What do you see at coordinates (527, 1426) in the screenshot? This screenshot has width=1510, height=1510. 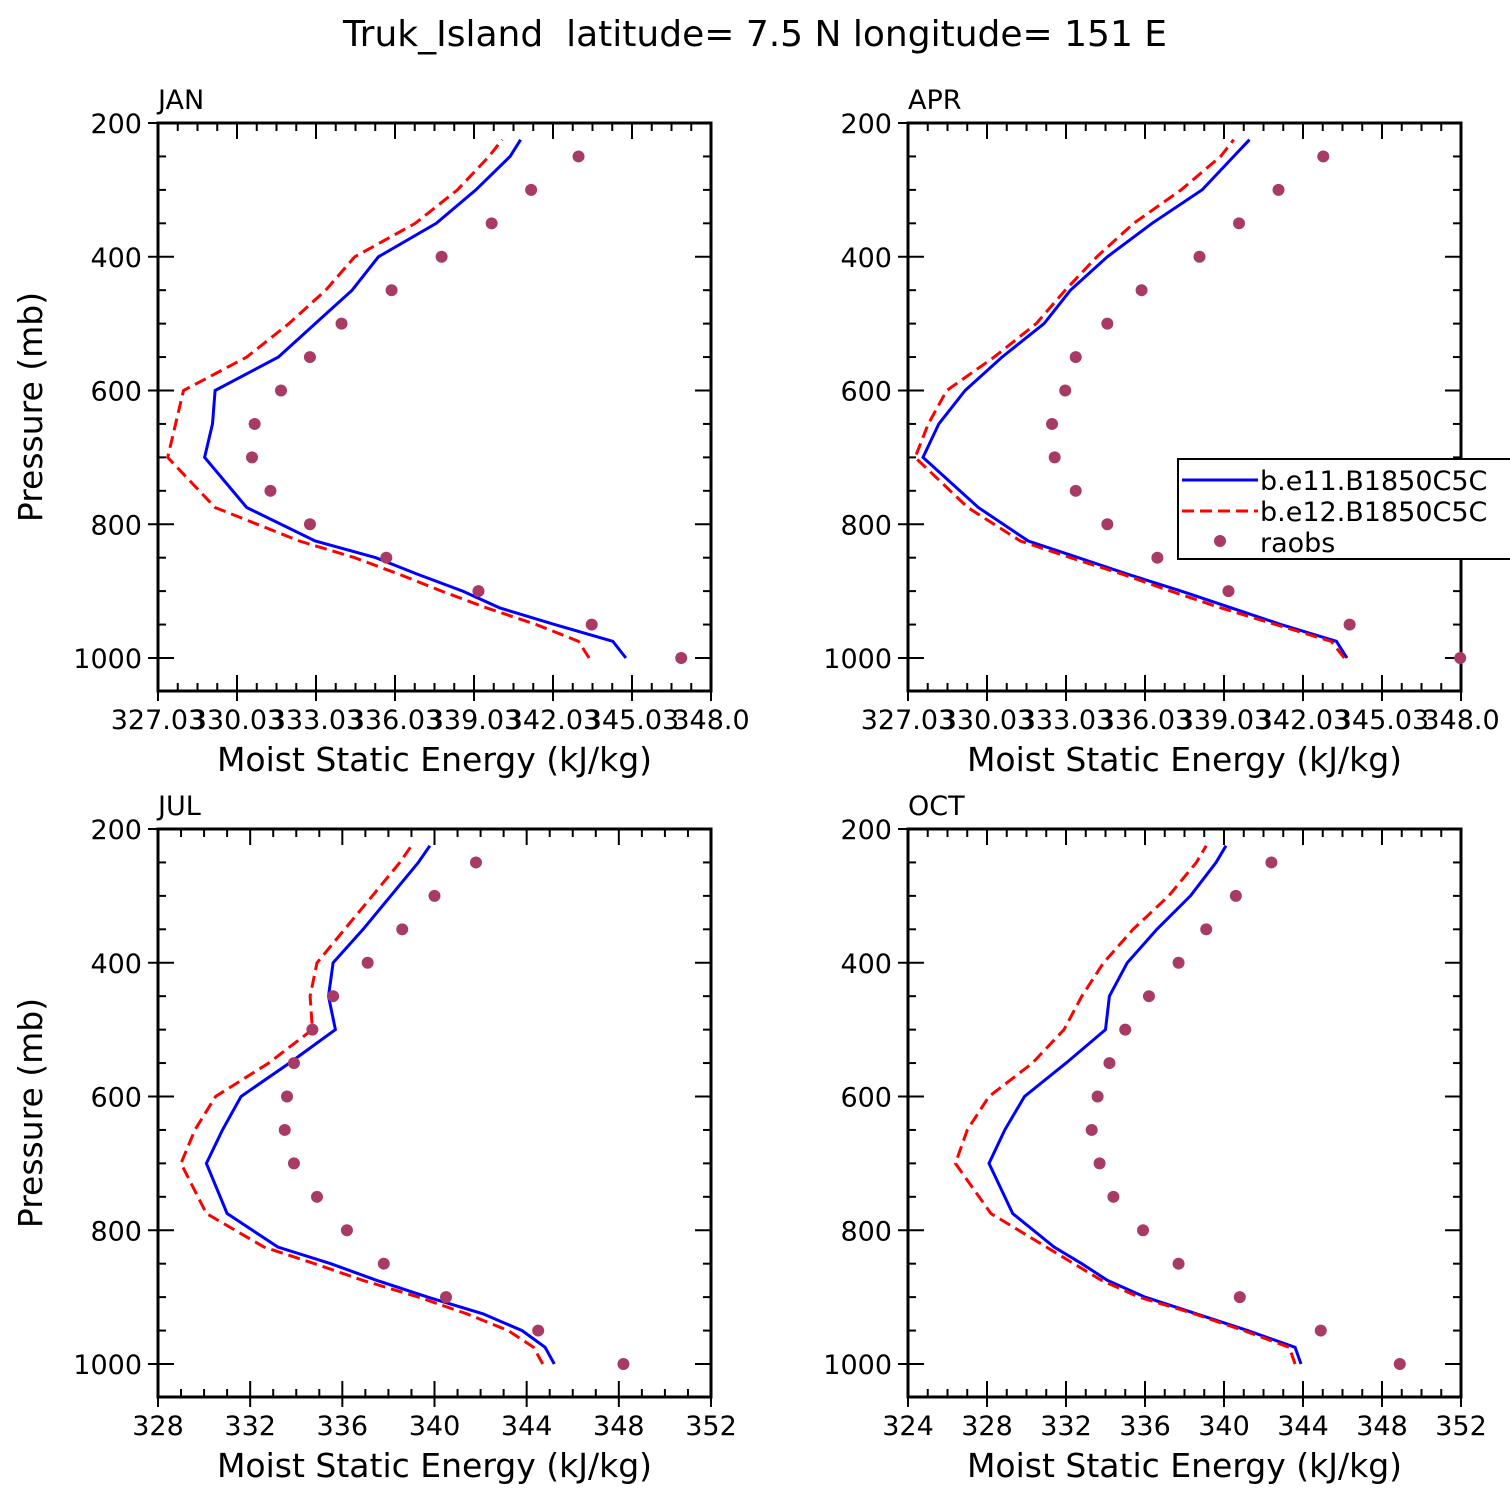 I see `x-tick-label: 344` at bounding box center [527, 1426].